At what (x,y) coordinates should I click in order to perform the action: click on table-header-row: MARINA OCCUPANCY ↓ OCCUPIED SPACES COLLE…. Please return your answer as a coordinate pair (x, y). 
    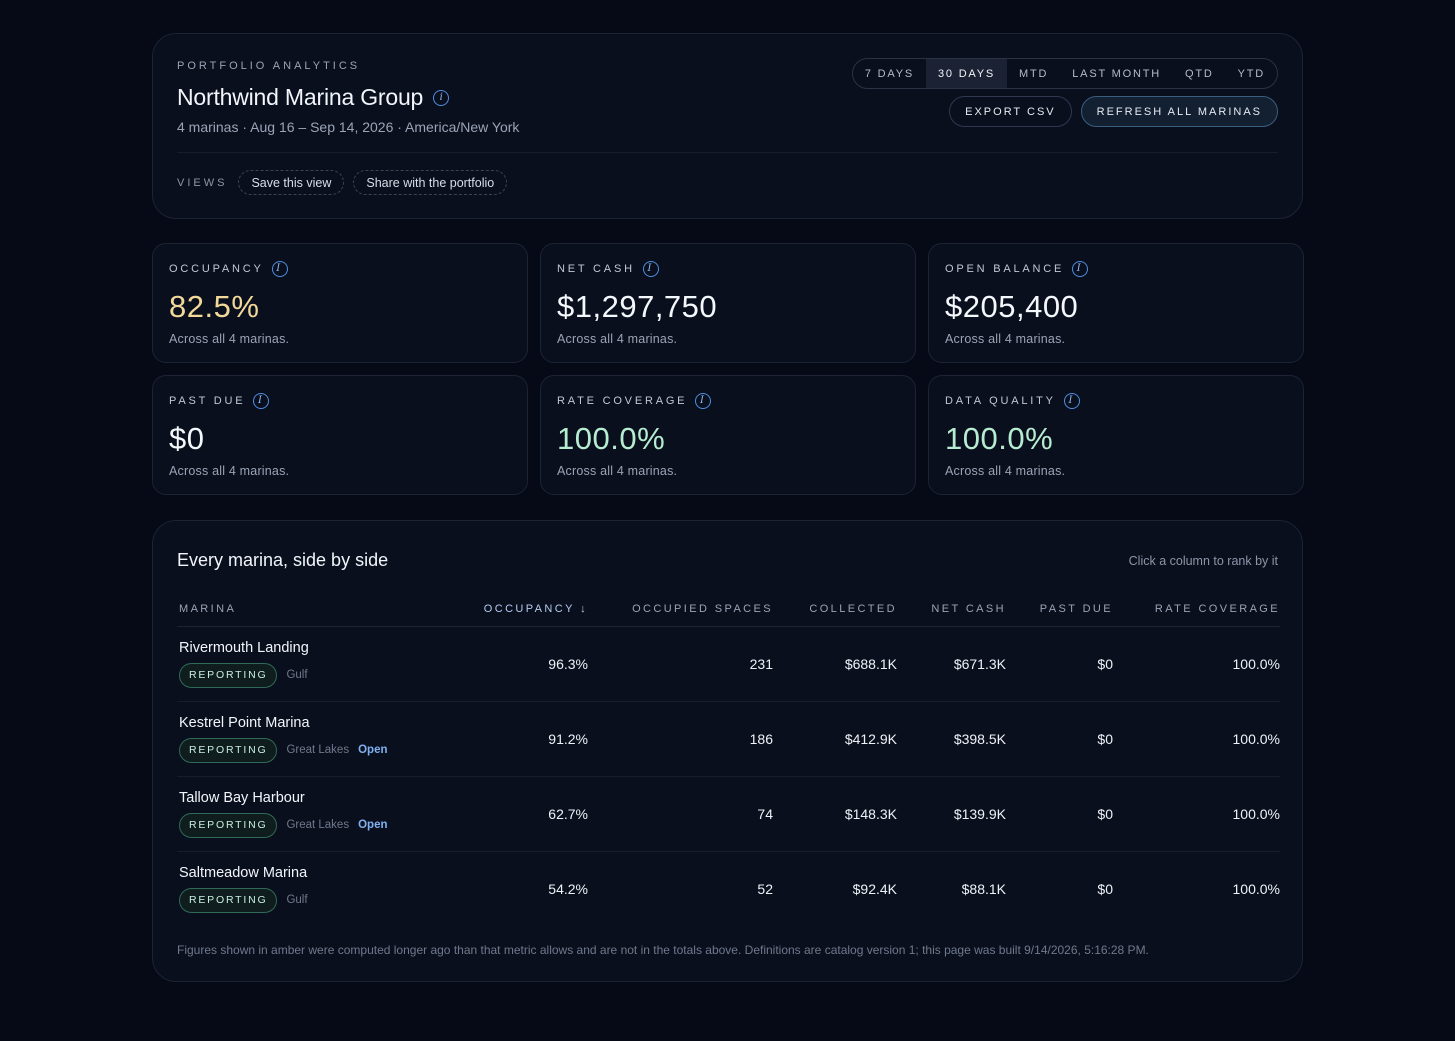
    Looking at the image, I should click on (728, 610).